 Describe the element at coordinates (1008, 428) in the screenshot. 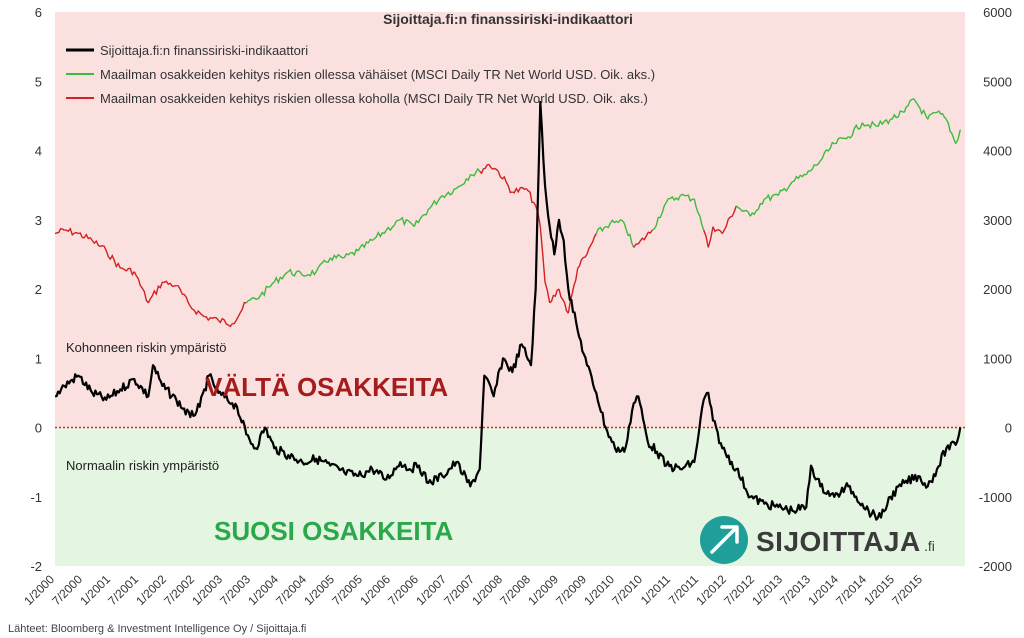

I see `y-right-tick: 0` at that location.